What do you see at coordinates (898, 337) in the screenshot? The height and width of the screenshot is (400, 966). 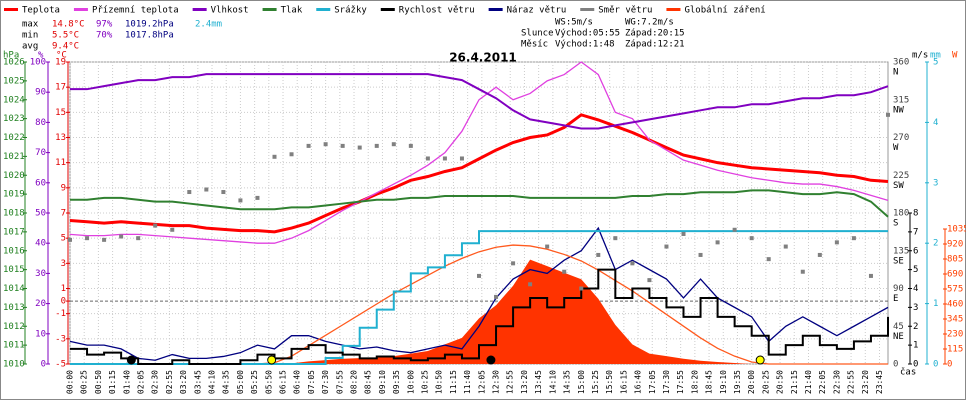 I see `compass-label: NE` at bounding box center [898, 337].